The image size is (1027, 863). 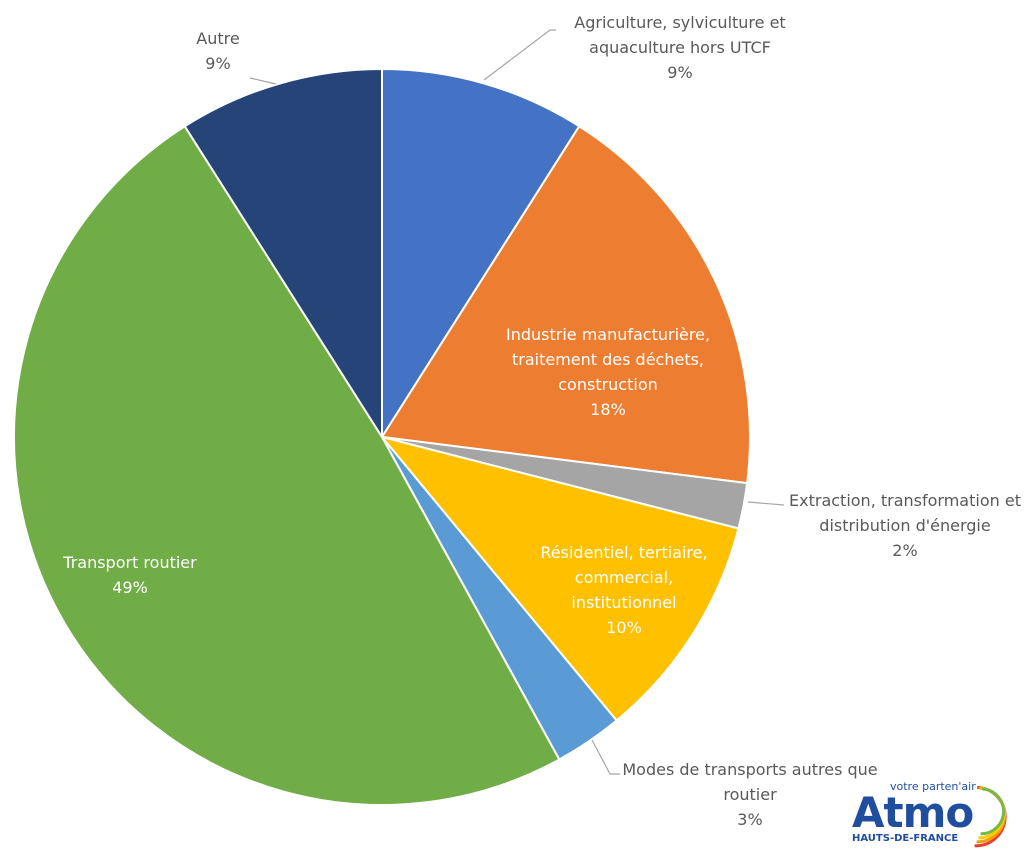 What do you see at coordinates (130, 587) in the screenshot?
I see `value-label: 49%` at bounding box center [130, 587].